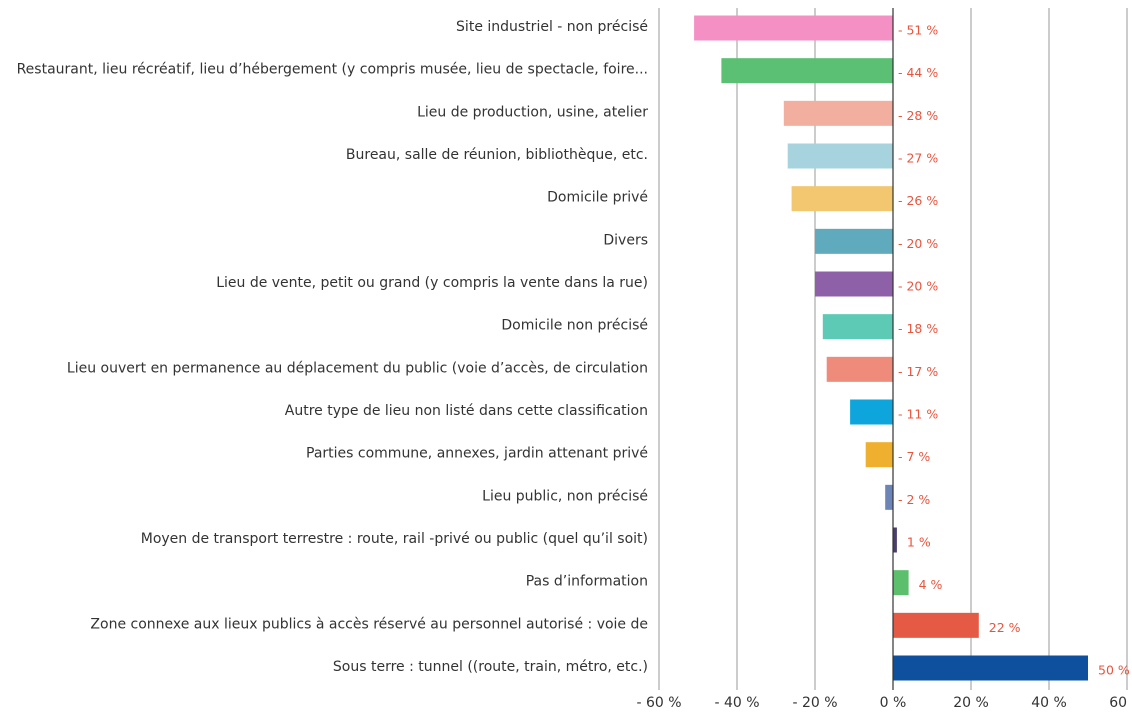 This screenshot has width=1132, height=713. I want to click on value-label: - 2 %, so click(914, 499).